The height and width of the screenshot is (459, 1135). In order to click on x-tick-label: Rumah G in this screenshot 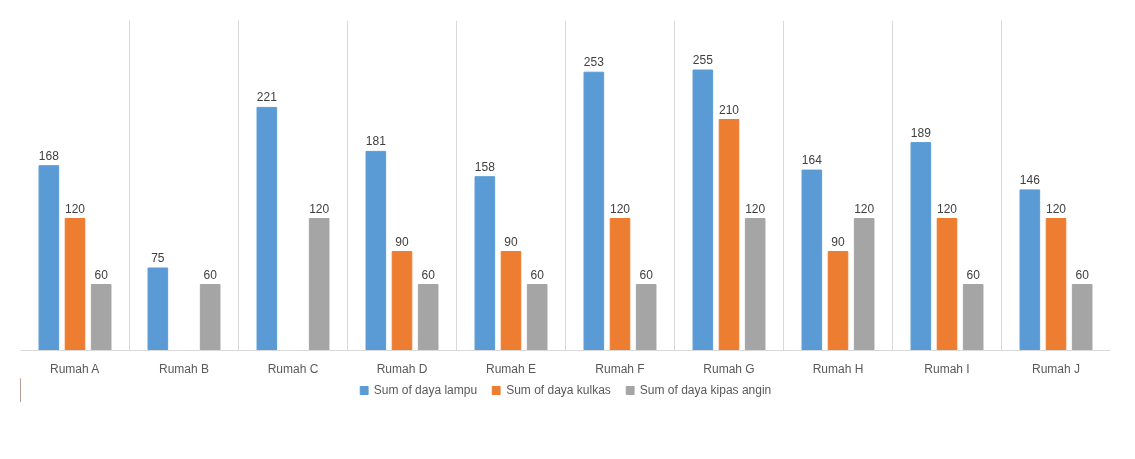, I will do `click(729, 368)`.